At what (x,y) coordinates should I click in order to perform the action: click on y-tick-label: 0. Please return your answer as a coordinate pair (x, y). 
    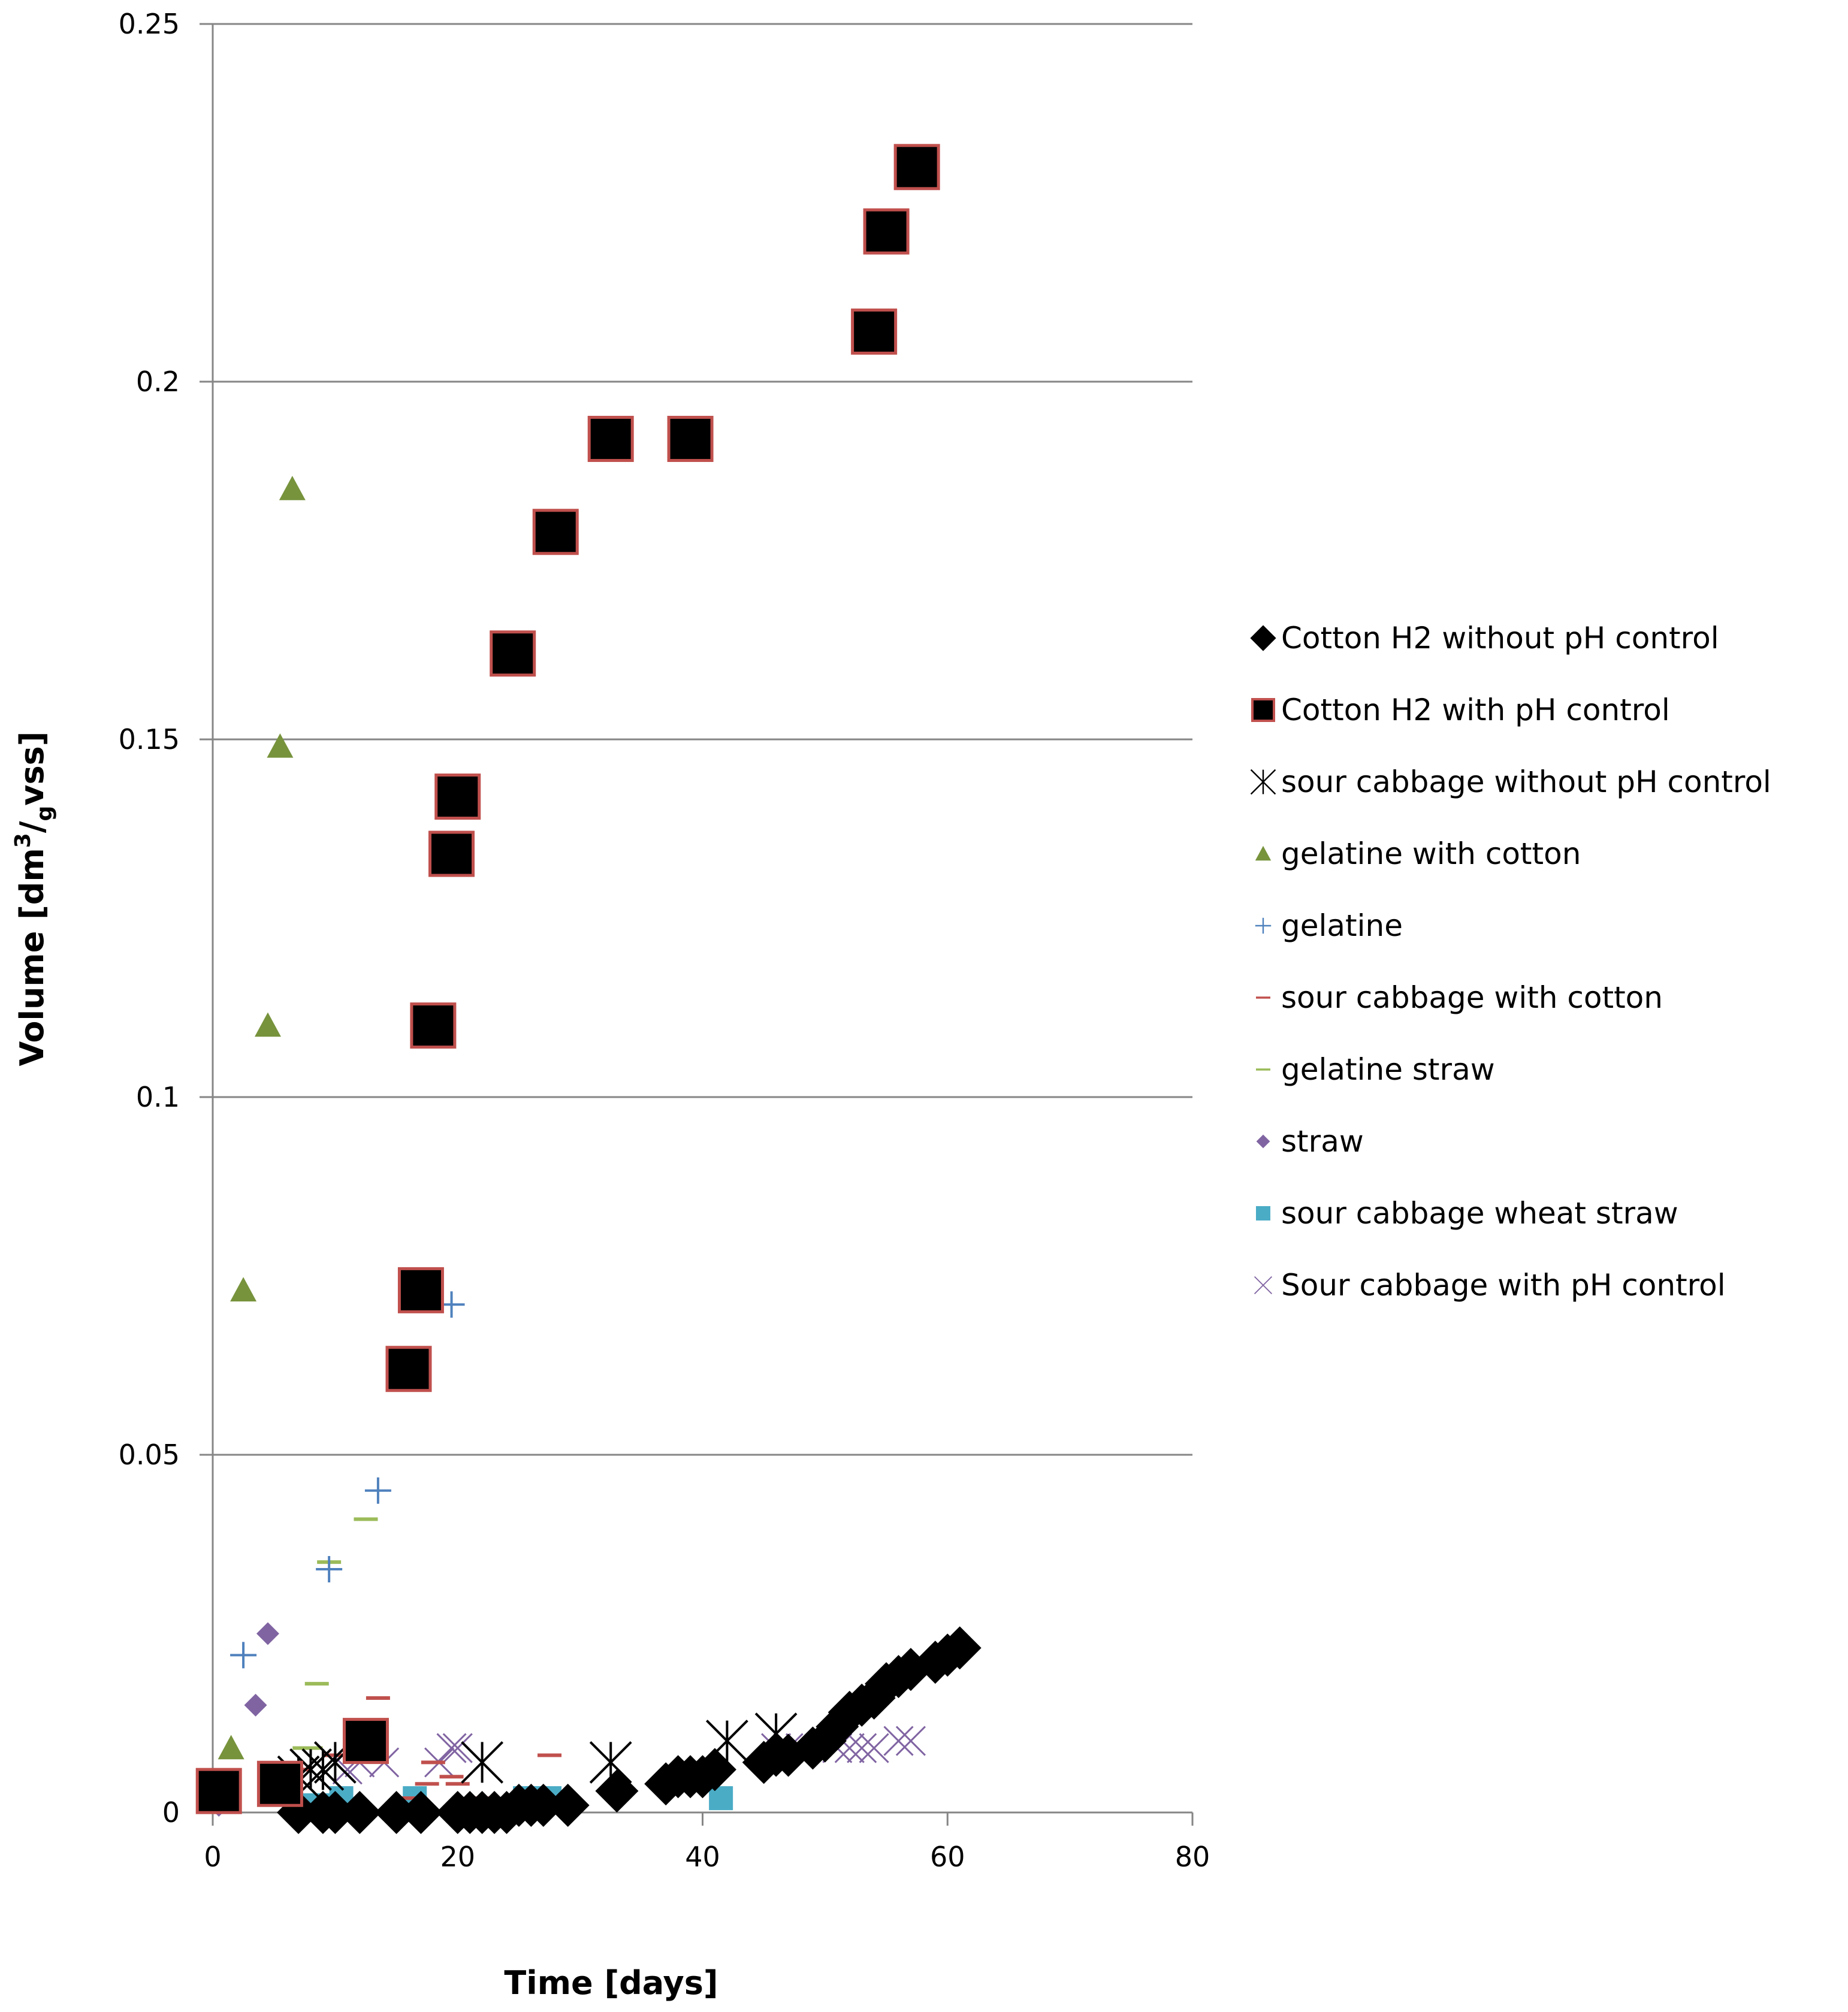
    Looking at the image, I should click on (171, 1812).